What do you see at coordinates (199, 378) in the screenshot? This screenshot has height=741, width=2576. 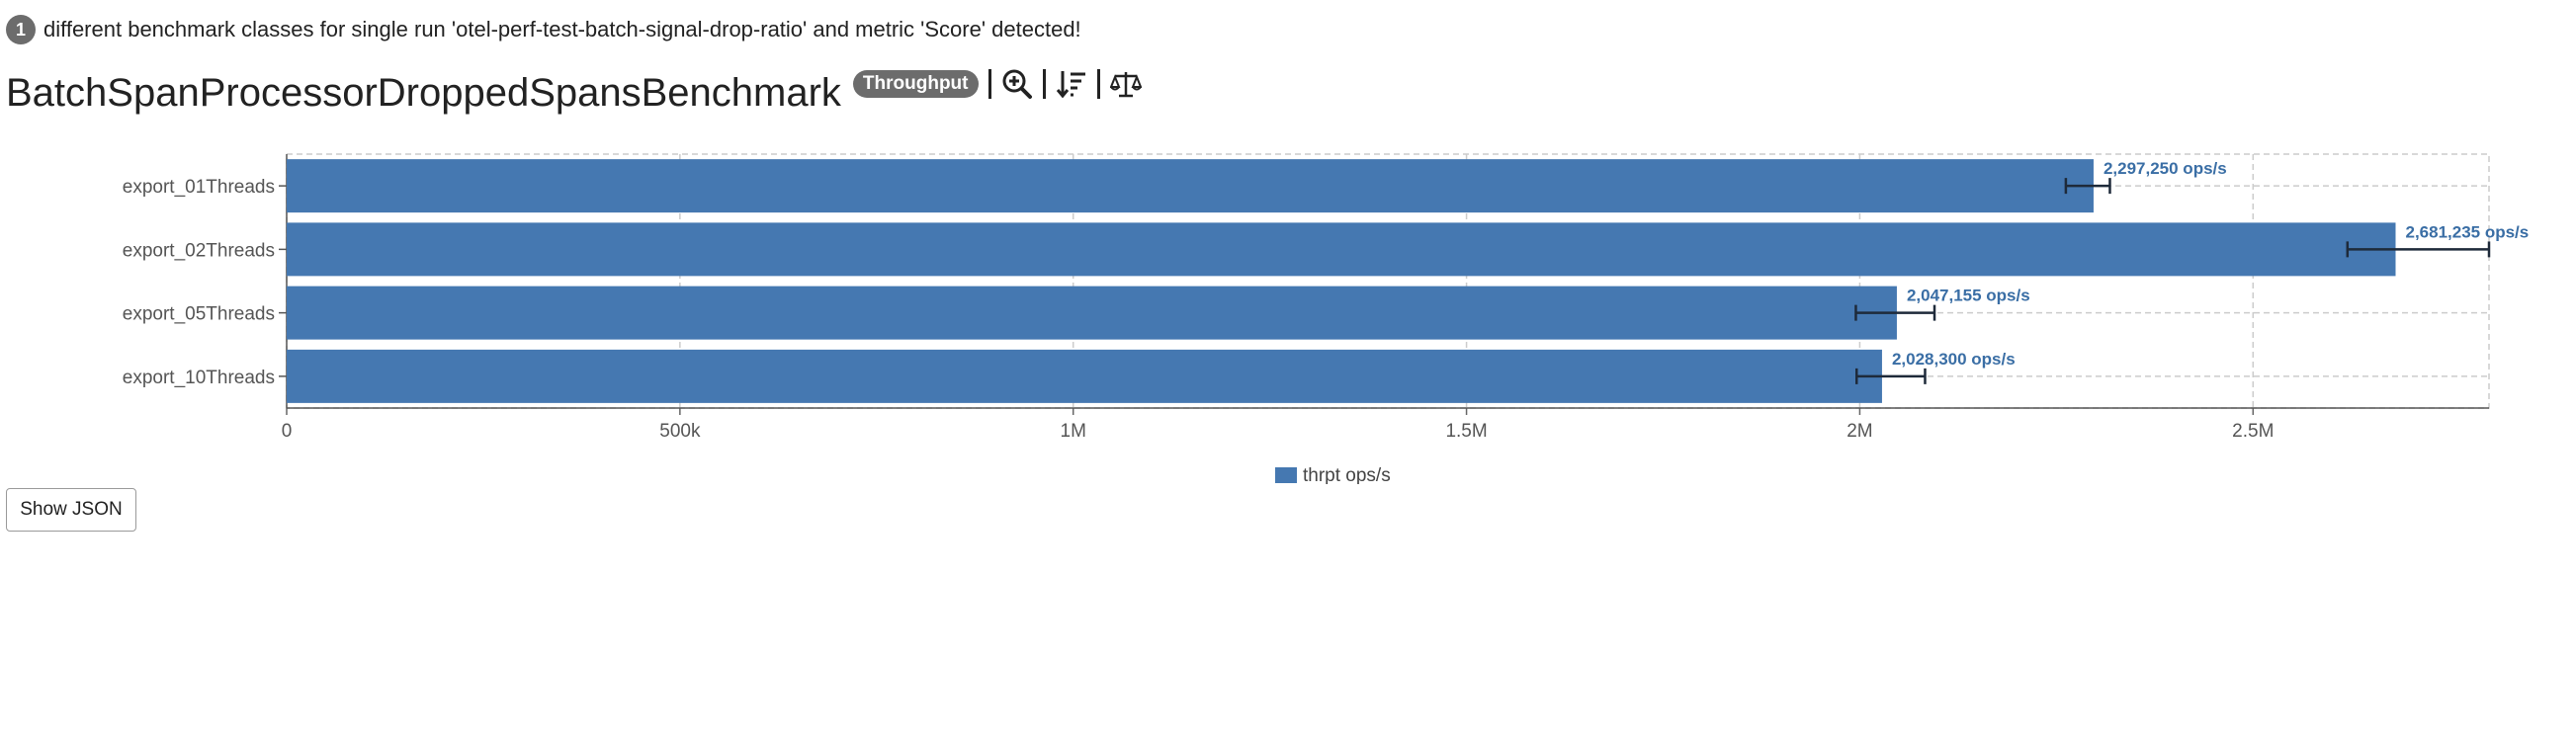 I see `category-label: export_10Threads` at bounding box center [199, 378].